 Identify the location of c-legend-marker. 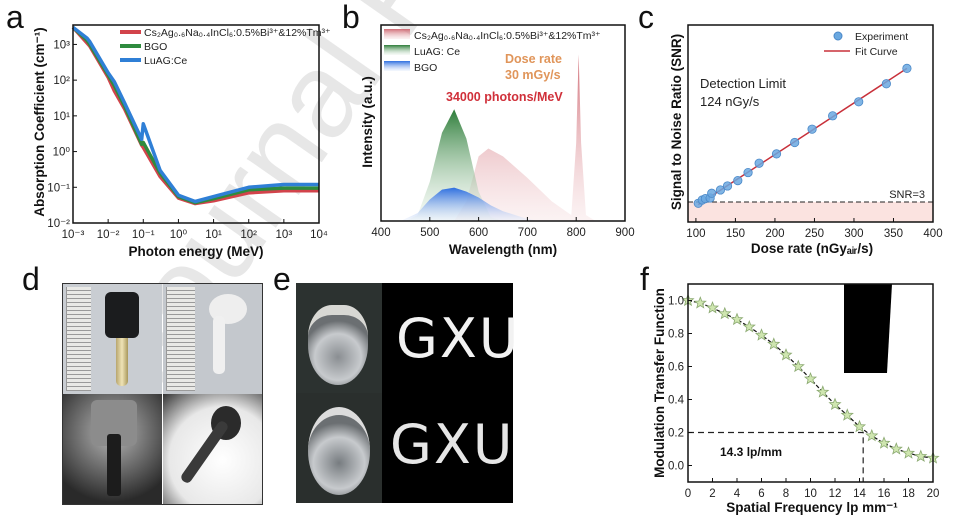
(838, 36).